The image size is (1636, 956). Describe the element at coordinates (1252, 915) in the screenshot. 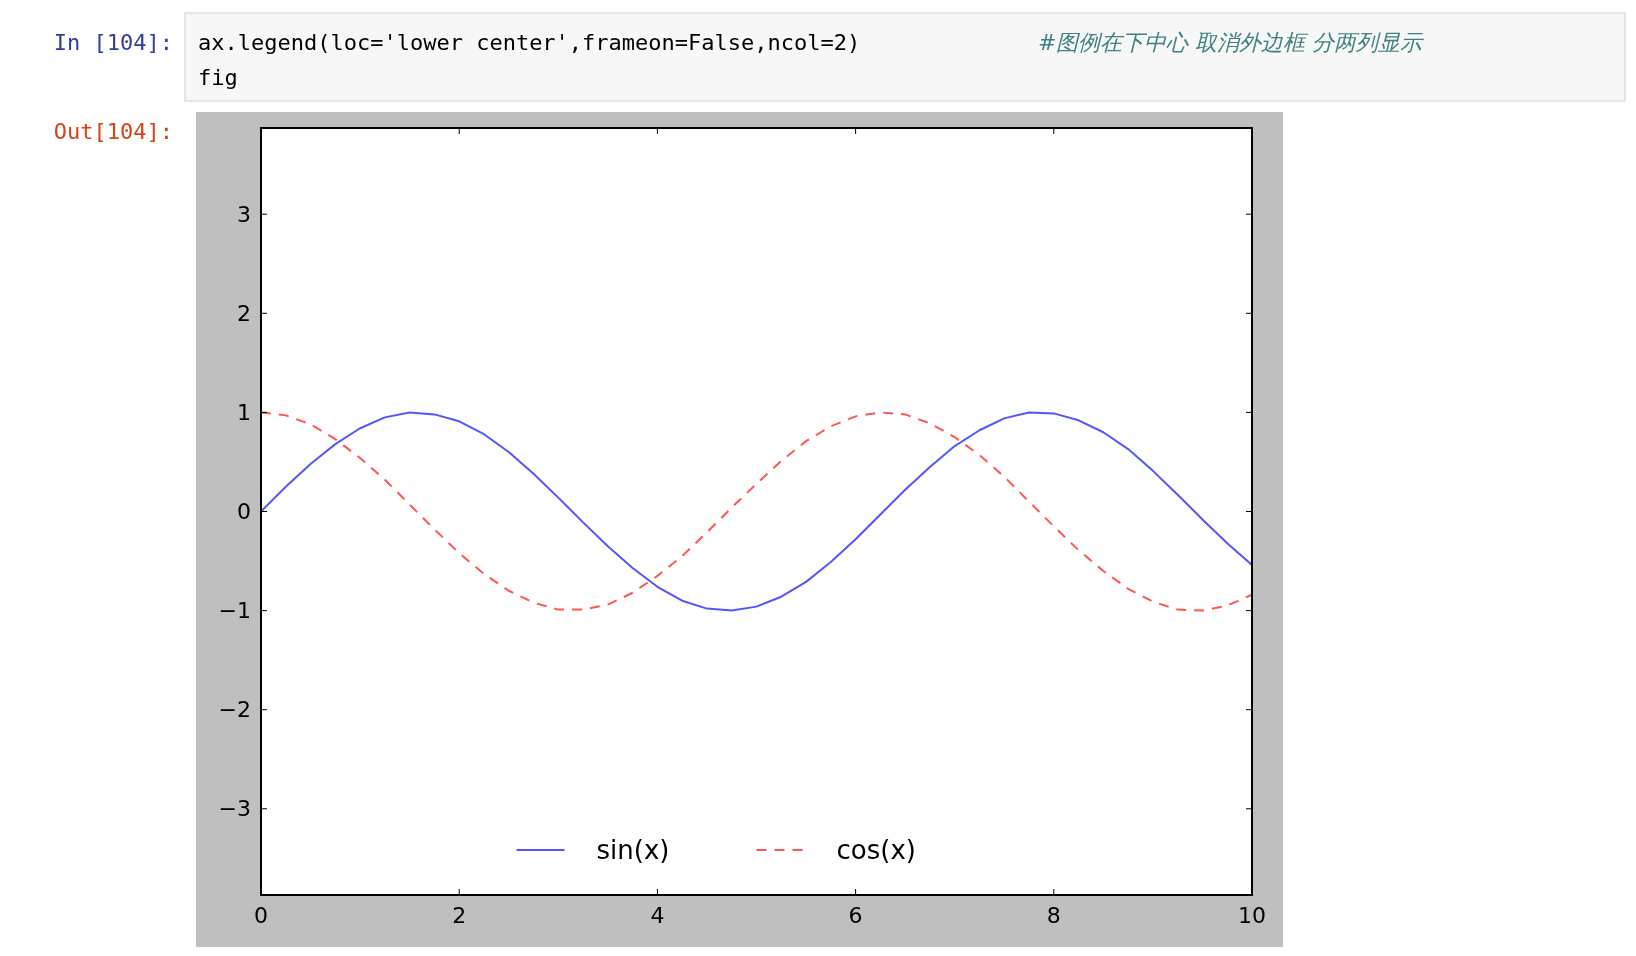

I see `x-tick-label: 10` at that location.